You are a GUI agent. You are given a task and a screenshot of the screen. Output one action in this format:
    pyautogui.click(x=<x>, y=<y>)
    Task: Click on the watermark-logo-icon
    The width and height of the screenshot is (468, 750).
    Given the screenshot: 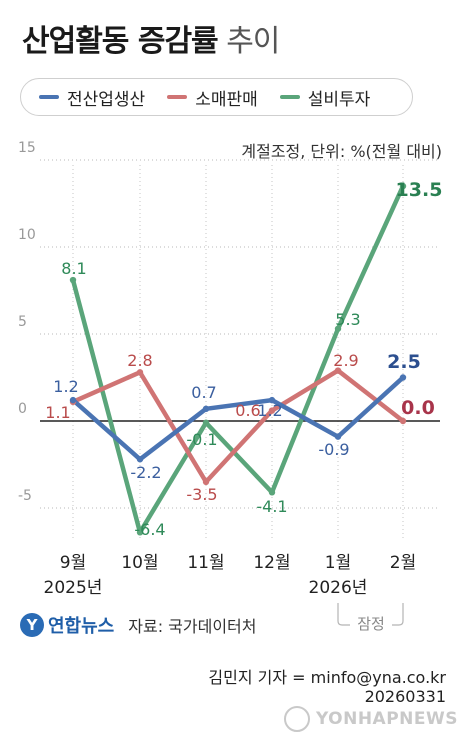 What is the action you would take?
    pyautogui.click(x=296, y=719)
    